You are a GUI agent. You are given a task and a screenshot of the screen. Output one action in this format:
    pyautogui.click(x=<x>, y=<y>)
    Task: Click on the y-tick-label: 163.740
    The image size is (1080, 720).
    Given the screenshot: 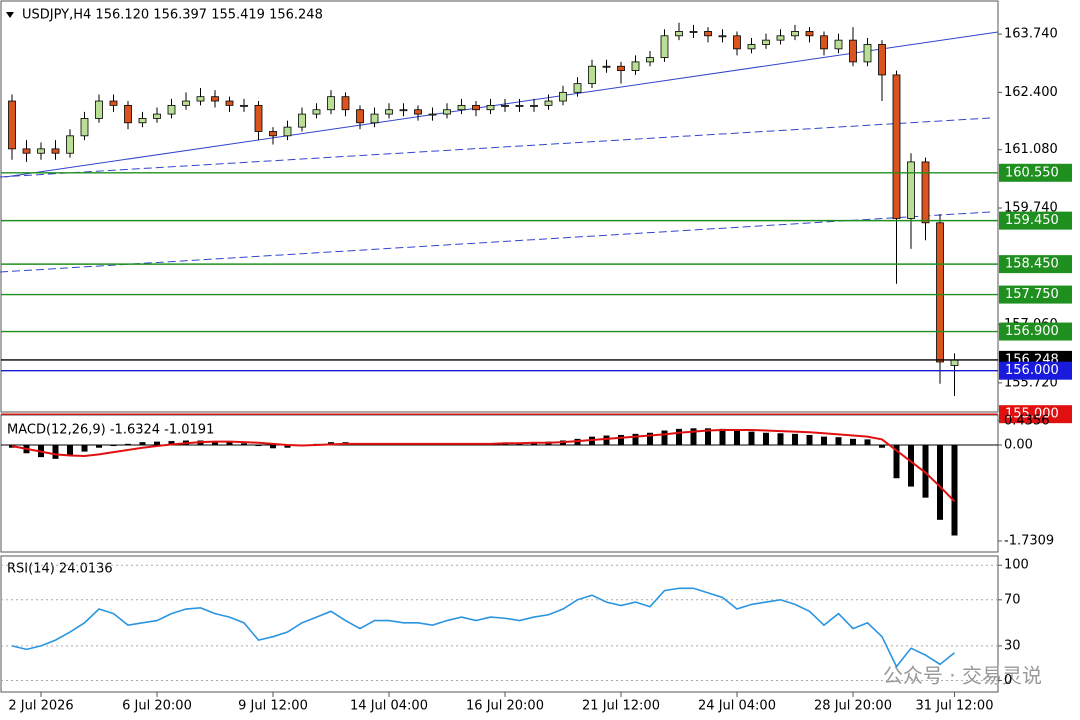 What is the action you would take?
    pyautogui.click(x=1031, y=34)
    